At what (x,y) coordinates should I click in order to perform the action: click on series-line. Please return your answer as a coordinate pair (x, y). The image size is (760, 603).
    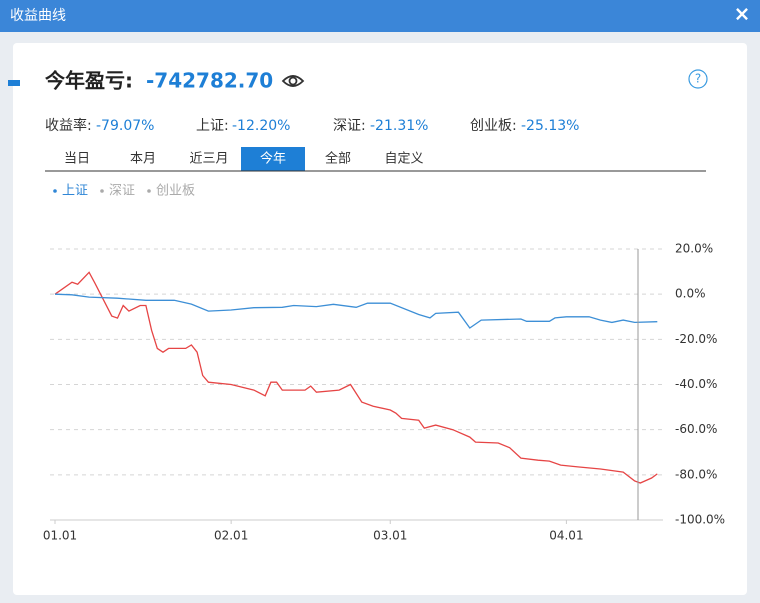
    Looking at the image, I should click on (356, 311).